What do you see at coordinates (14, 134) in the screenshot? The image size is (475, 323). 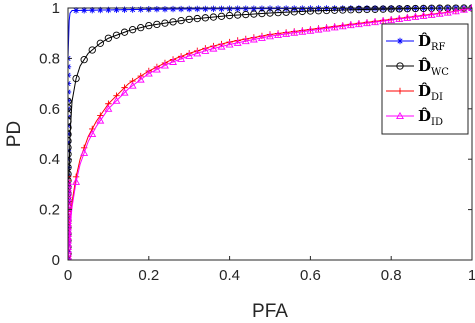 I see `y-axis-label: PD` at bounding box center [14, 134].